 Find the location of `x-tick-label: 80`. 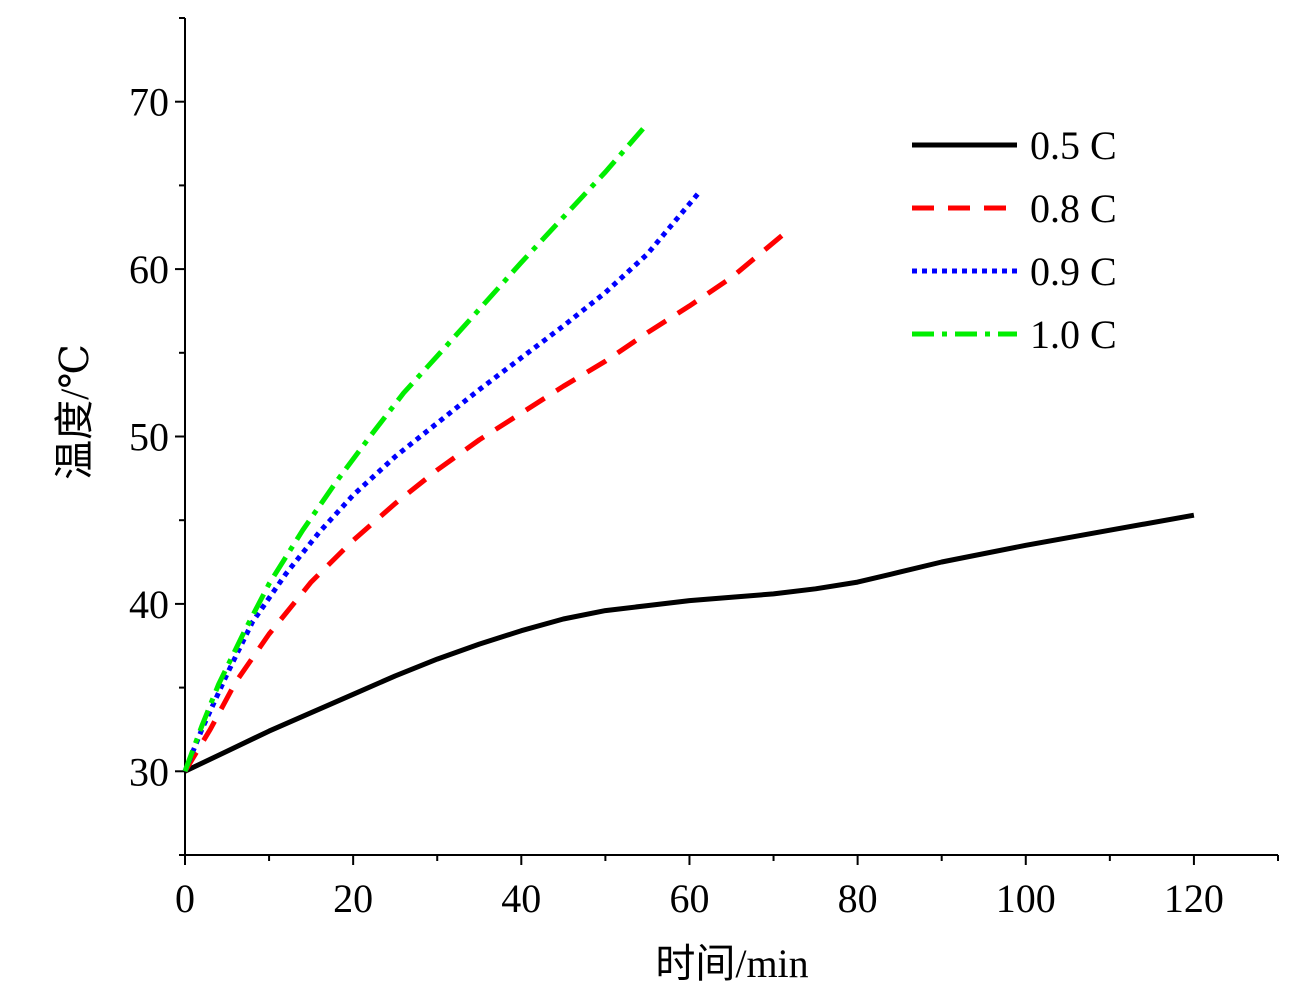

x-tick-label: 80 is located at coordinates (858, 898).